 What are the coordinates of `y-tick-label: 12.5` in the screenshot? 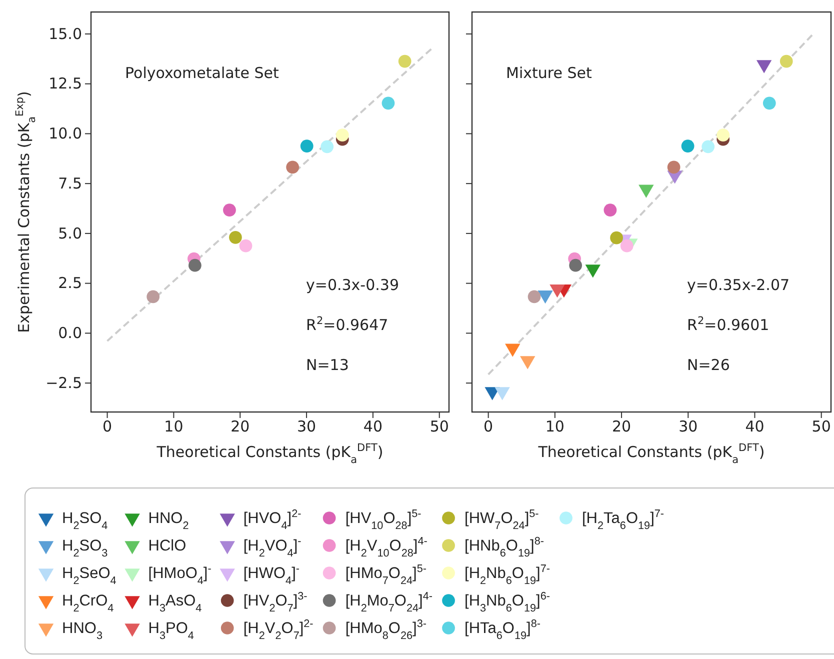 It's located at (65, 83).